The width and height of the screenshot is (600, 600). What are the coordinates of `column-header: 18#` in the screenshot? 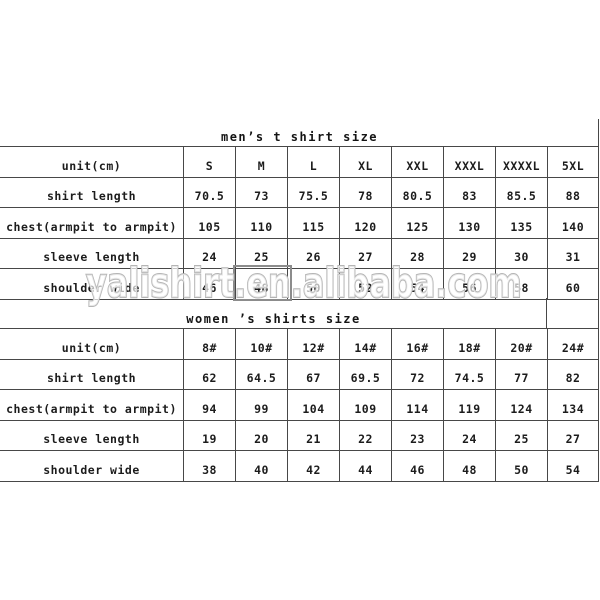 It's located at (469, 344).